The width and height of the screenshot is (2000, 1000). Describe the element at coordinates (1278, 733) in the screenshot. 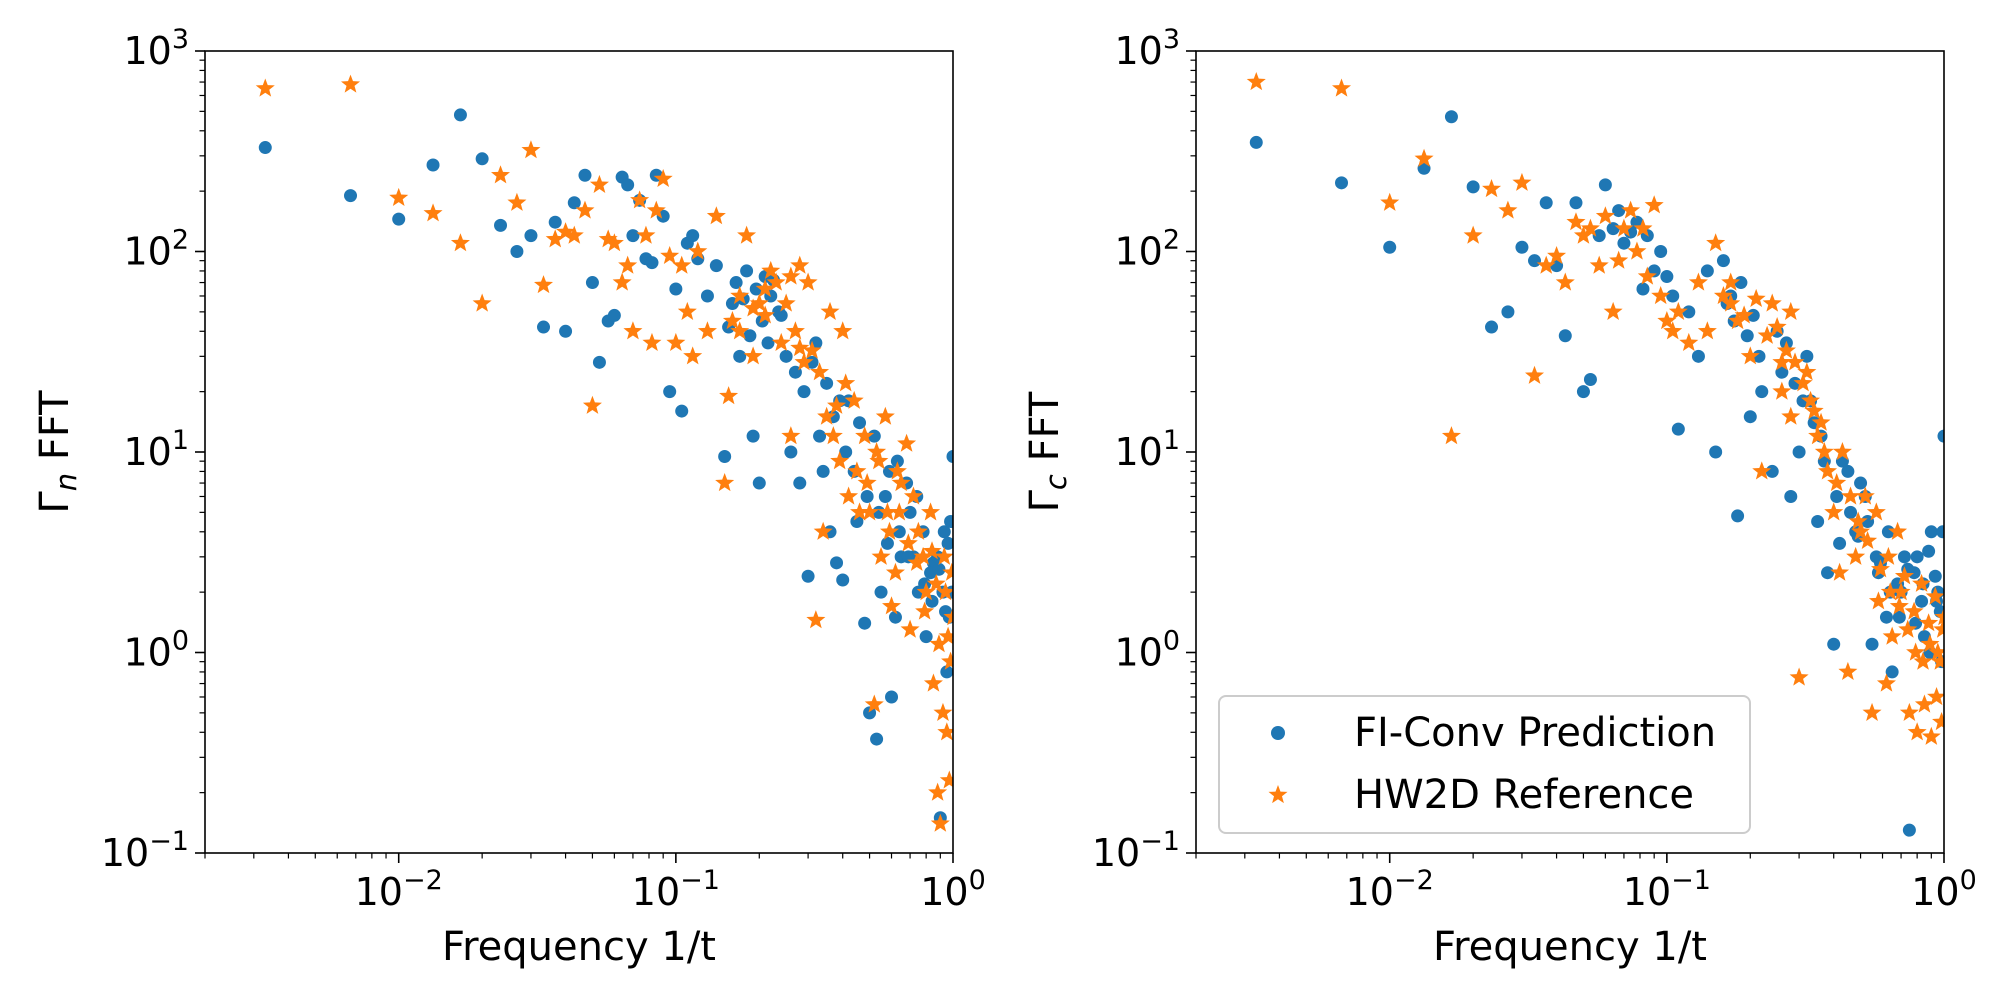

I see `legend-marker-prediction` at that location.